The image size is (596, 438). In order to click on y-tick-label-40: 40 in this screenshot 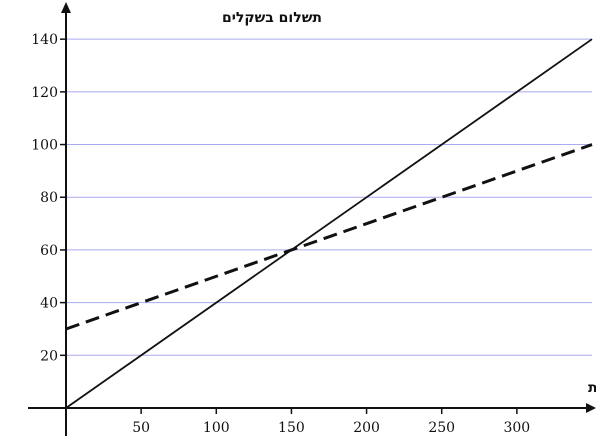, I will do `click(49, 304)`.